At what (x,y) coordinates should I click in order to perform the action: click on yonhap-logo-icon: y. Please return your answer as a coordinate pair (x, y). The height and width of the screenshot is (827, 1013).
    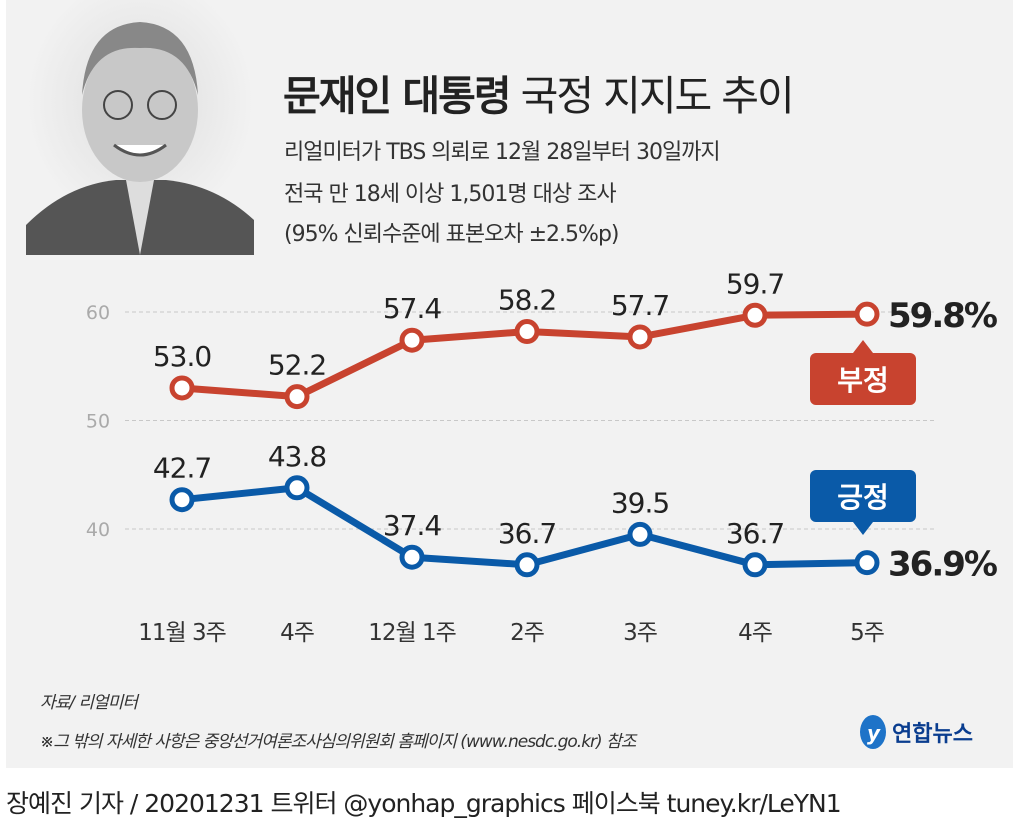
    Looking at the image, I should click on (873, 732).